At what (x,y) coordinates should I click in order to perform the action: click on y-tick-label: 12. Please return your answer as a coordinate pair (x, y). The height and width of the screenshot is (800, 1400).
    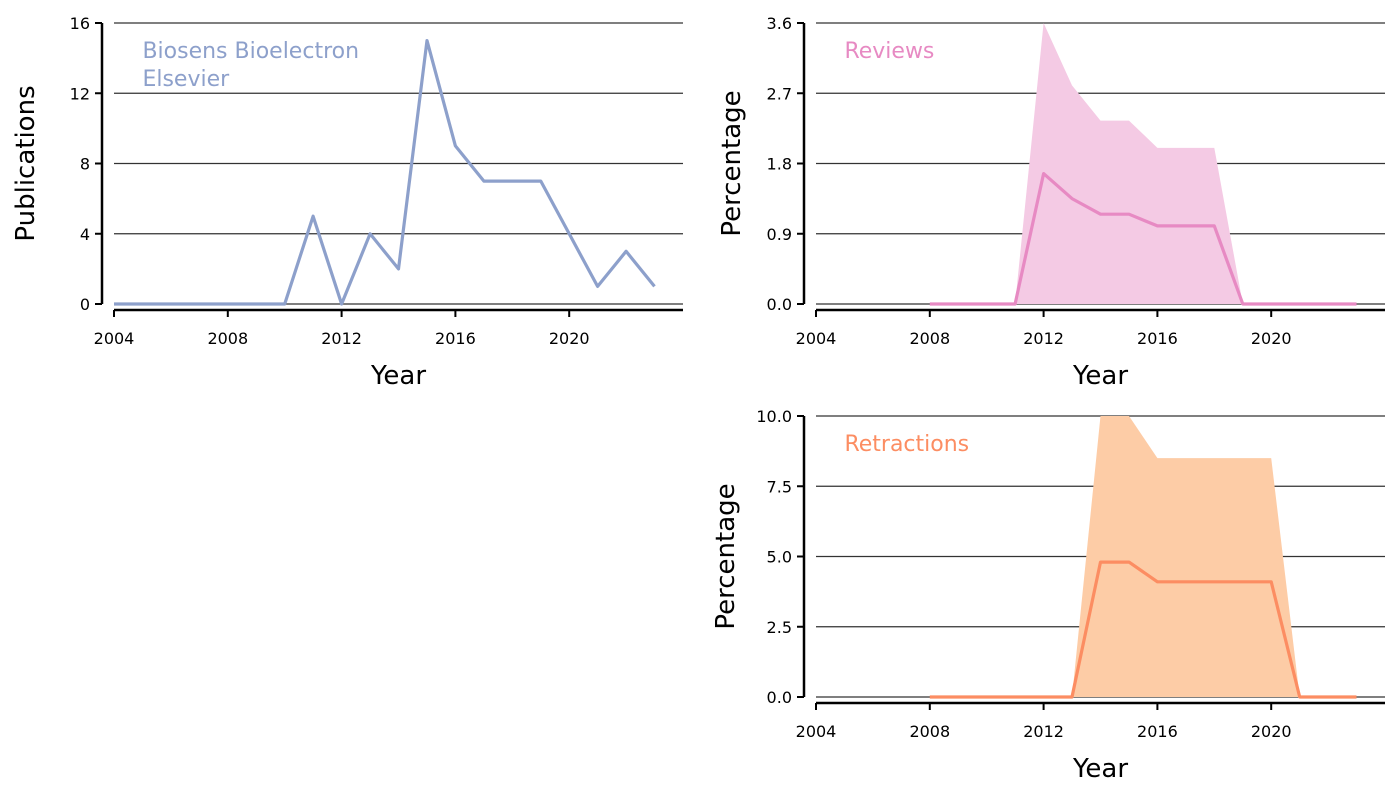
    Looking at the image, I should click on (80, 93).